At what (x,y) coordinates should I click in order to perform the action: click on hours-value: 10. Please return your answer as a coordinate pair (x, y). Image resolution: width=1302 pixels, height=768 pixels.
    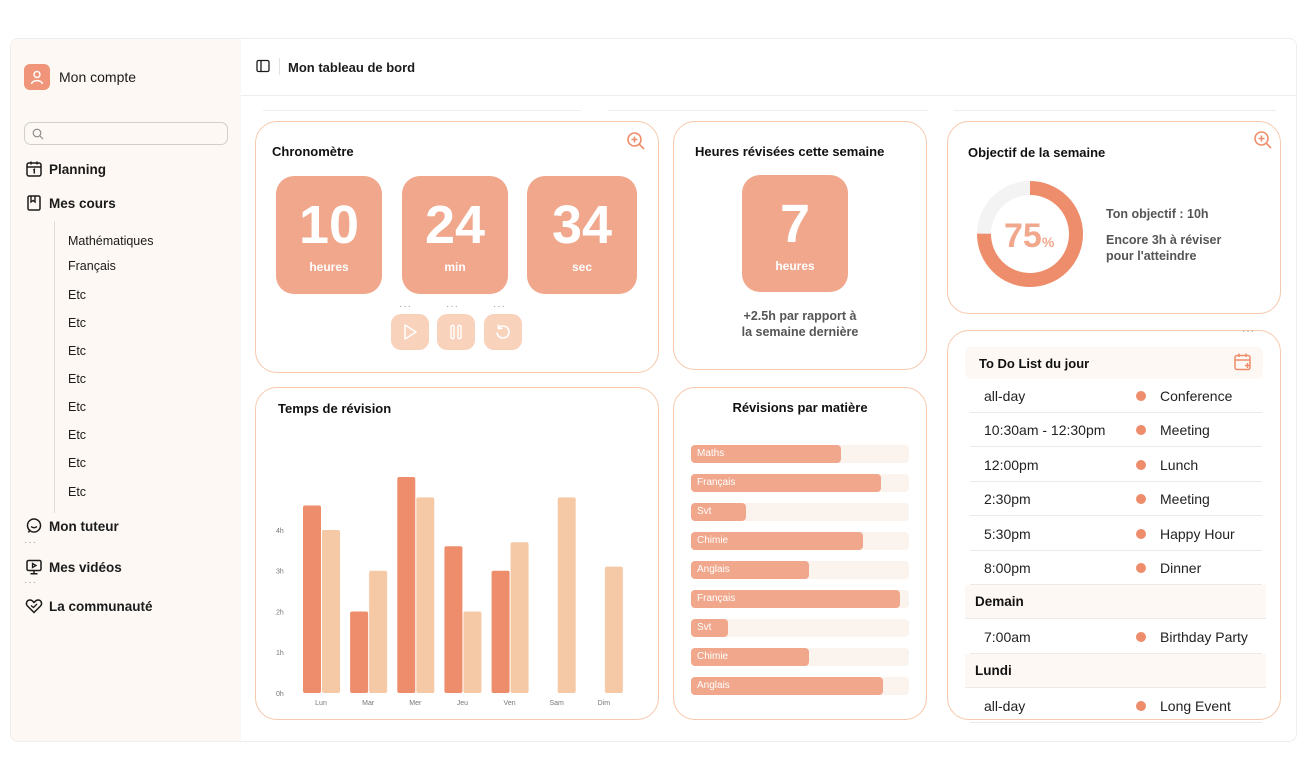
    Looking at the image, I should click on (329, 225).